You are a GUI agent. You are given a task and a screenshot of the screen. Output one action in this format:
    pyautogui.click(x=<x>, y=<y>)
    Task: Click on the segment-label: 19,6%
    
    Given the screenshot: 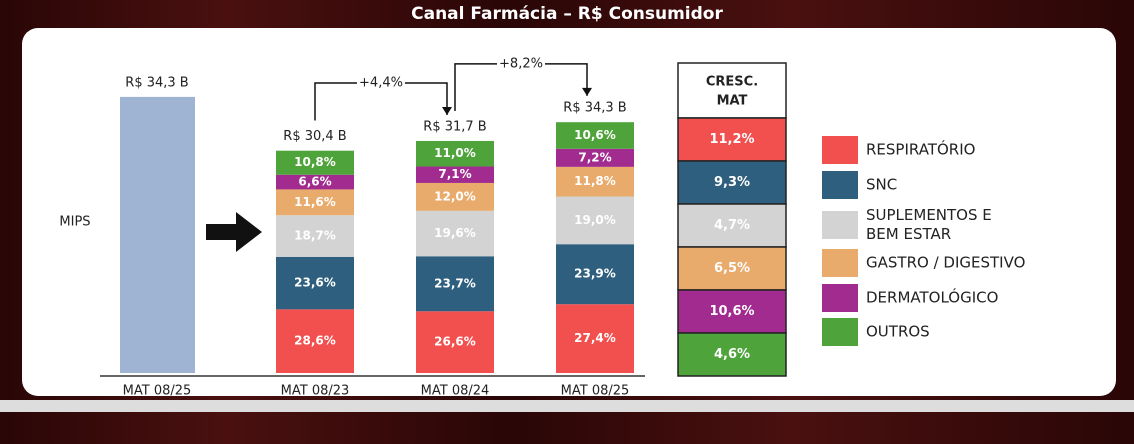 What is the action you would take?
    pyautogui.click(x=455, y=233)
    